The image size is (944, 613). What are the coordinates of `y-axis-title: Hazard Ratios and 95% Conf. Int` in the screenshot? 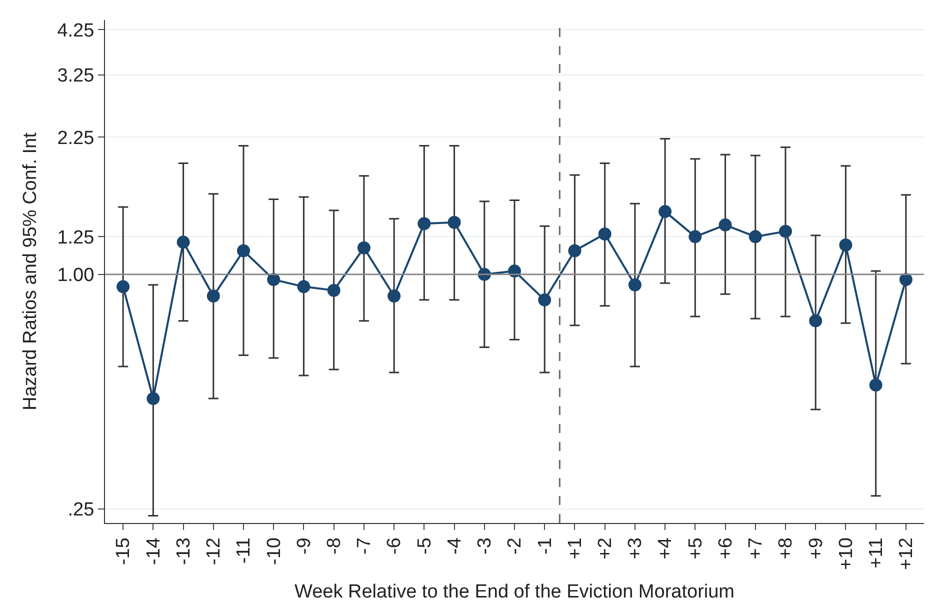 It's located at (31, 271).